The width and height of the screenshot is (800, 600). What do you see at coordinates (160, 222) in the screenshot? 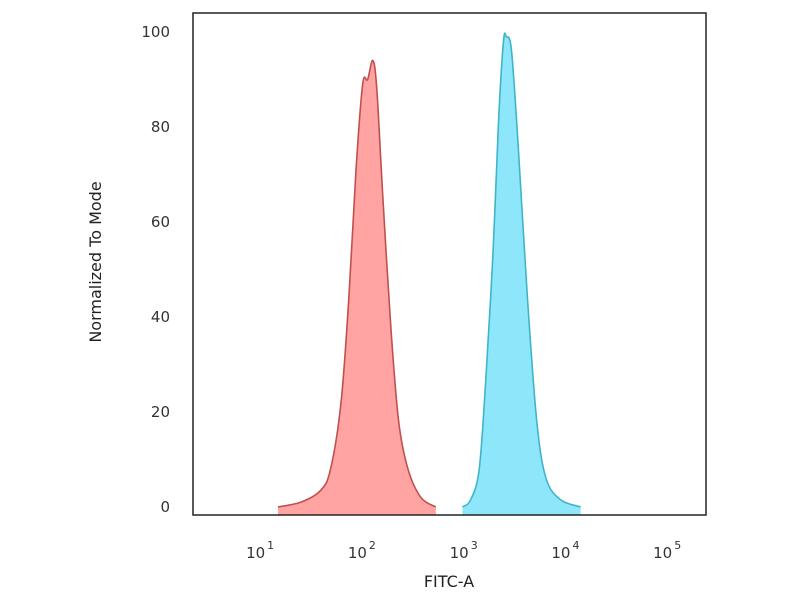
I see `y-tick-label: 60` at bounding box center [160, 222].